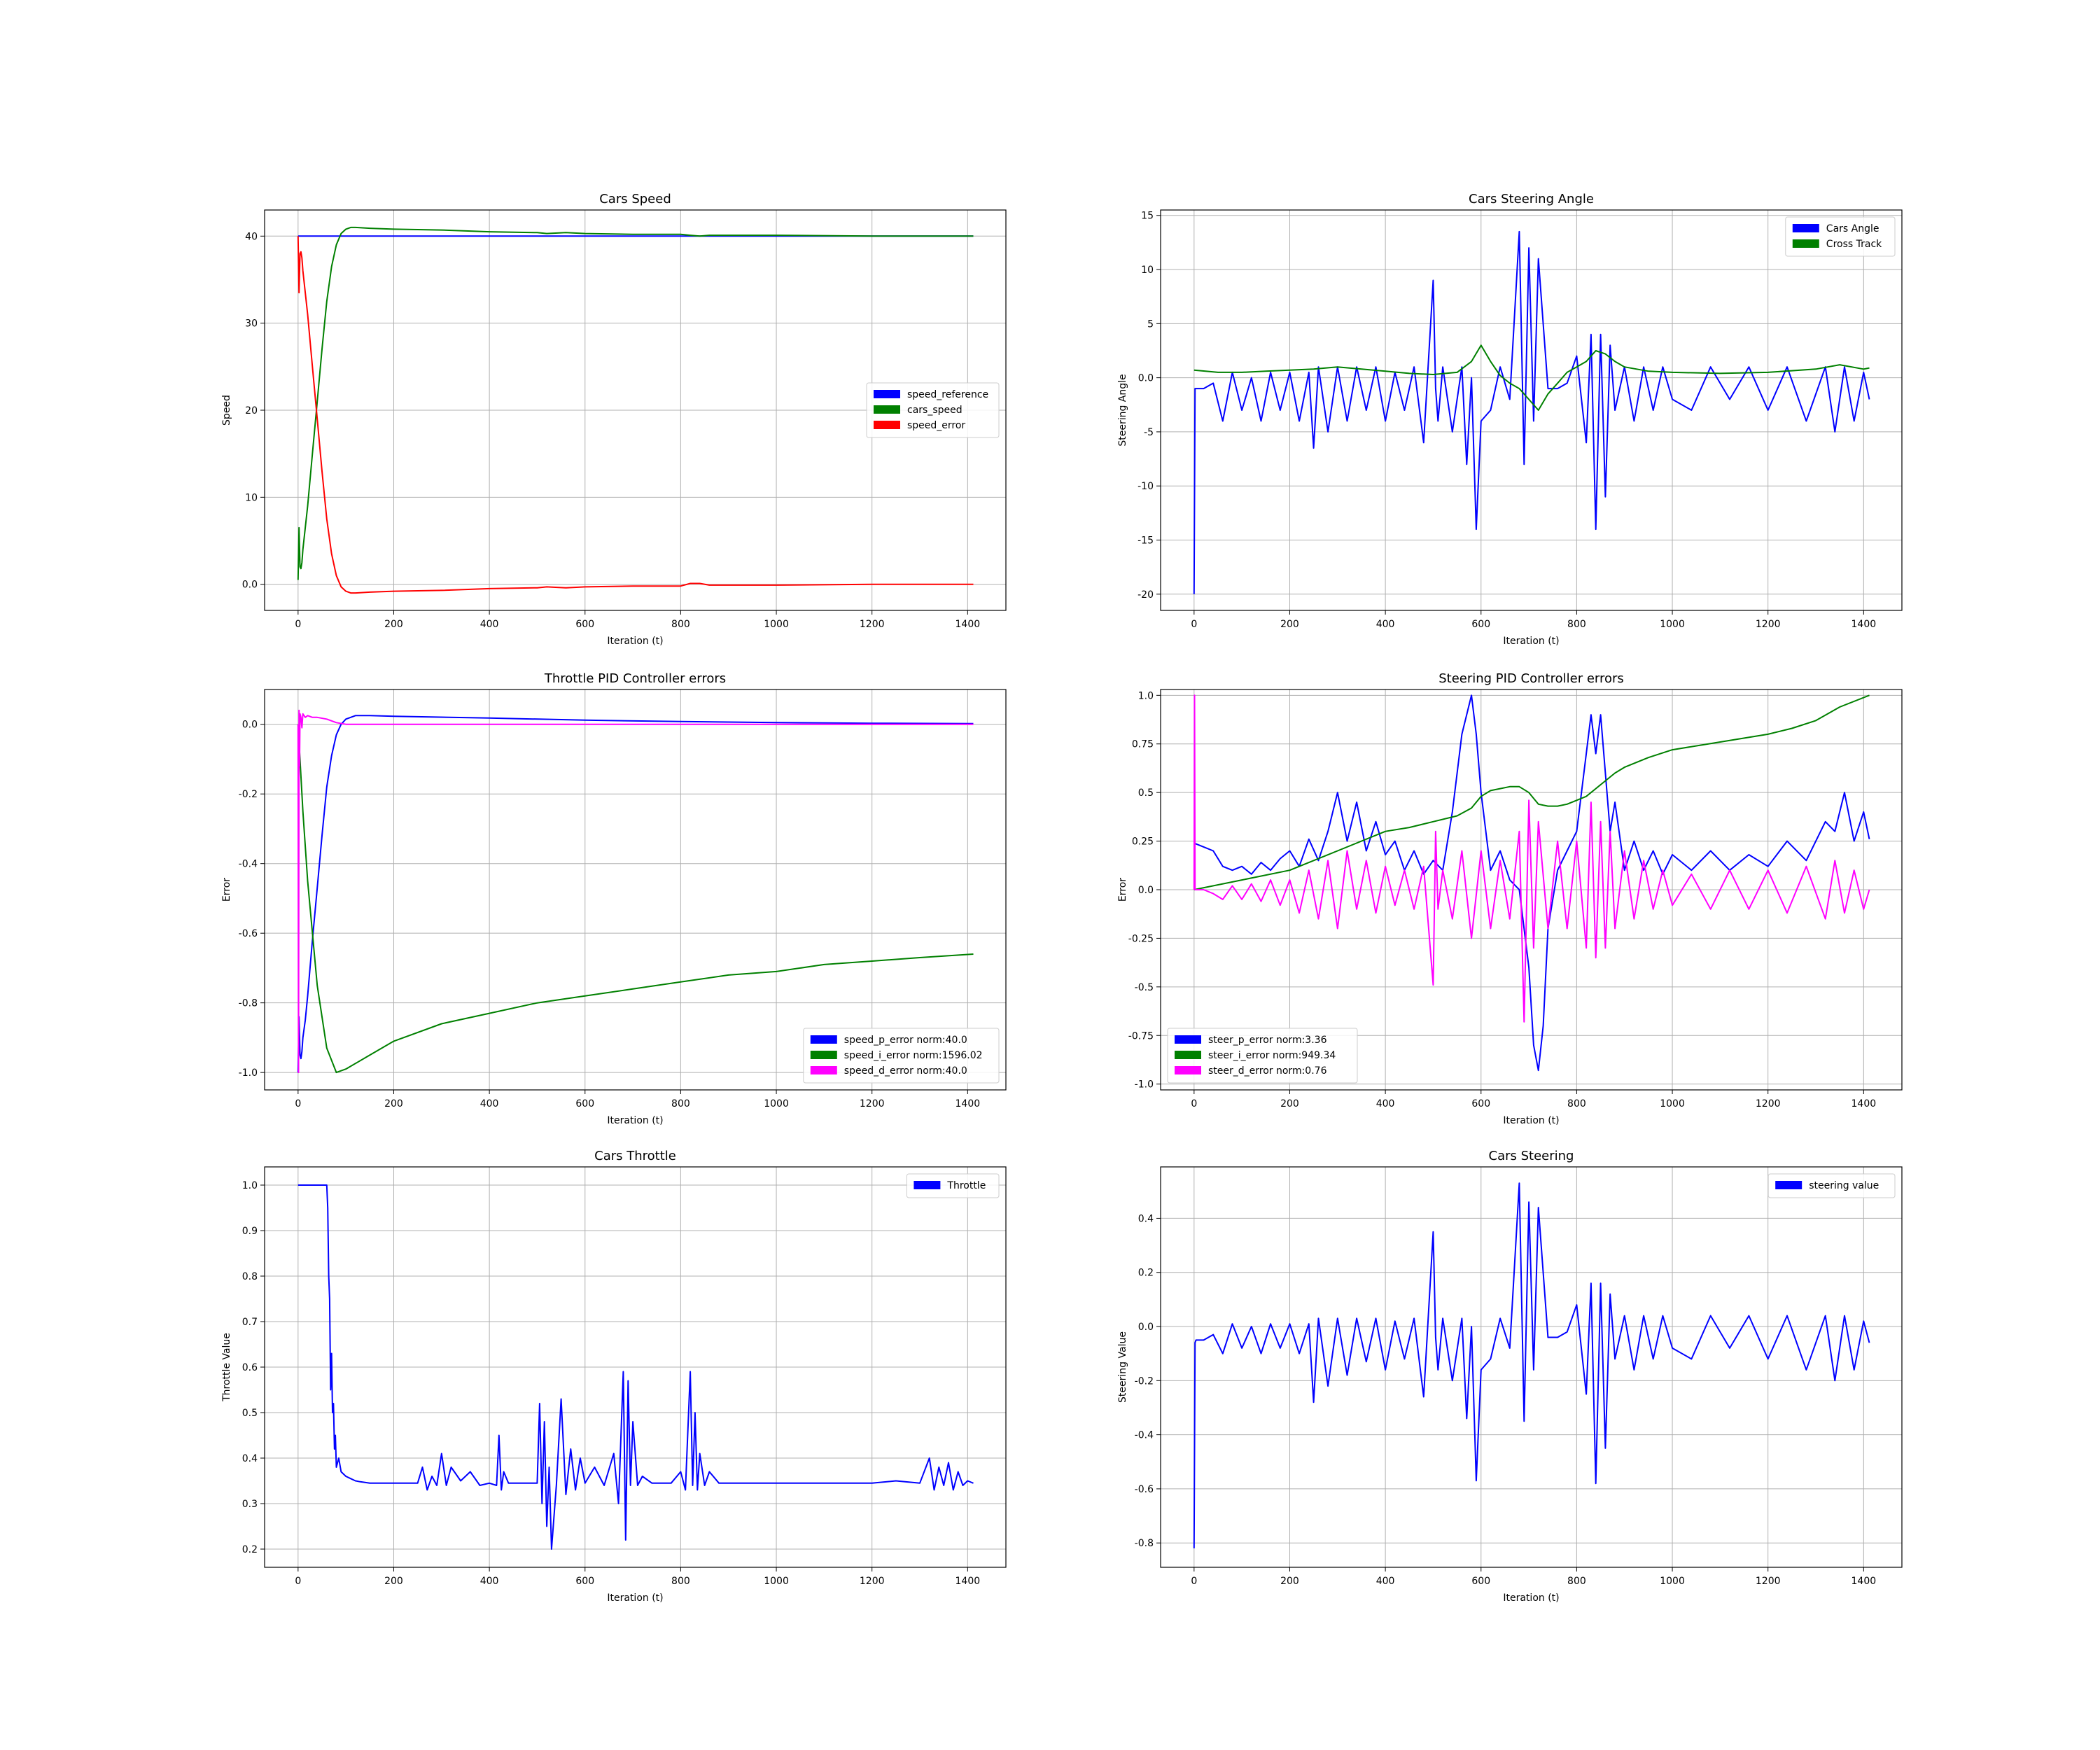  Describe the element at coordinates (1146, 1273) in the screenshot. I see `y-tick-label: 0.2` at that location.